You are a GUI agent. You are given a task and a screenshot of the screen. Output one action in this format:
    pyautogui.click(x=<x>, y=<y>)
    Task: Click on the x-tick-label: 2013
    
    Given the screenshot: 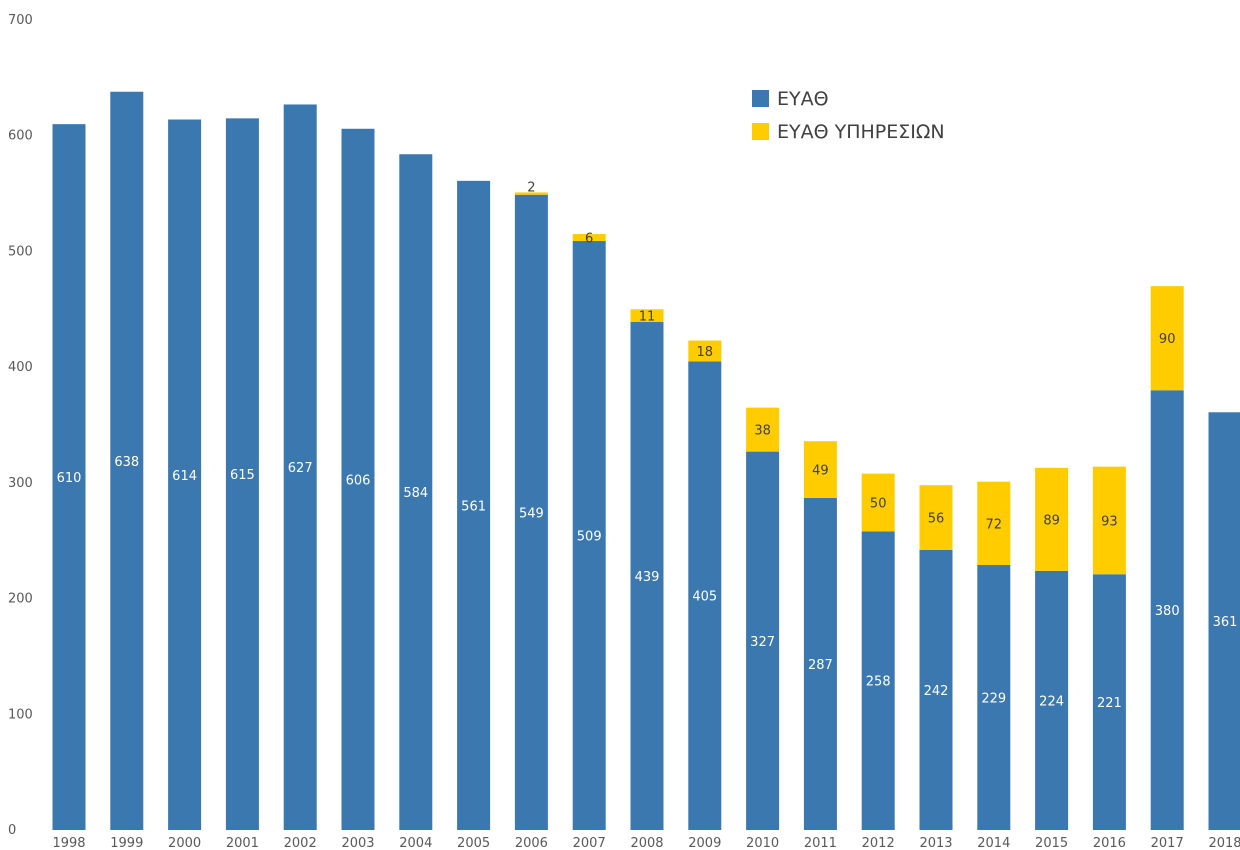 What is the action you would take?
    pyautogui.click(x=935, y=843)
    